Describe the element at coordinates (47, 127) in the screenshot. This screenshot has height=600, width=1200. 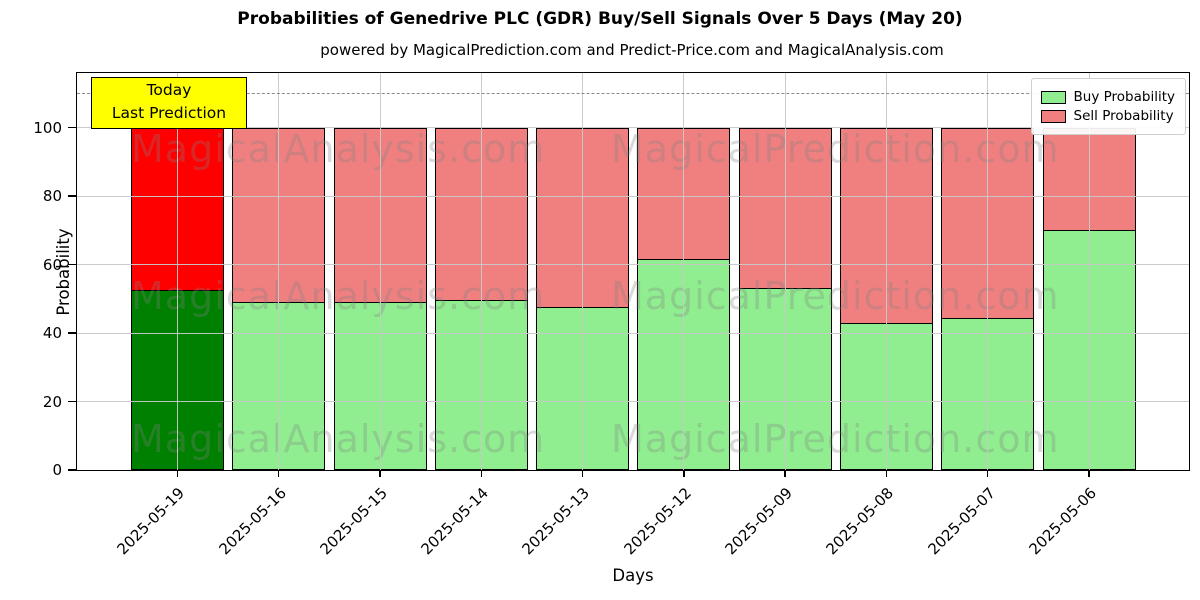
I see `y-tick-label: 100` at that location.